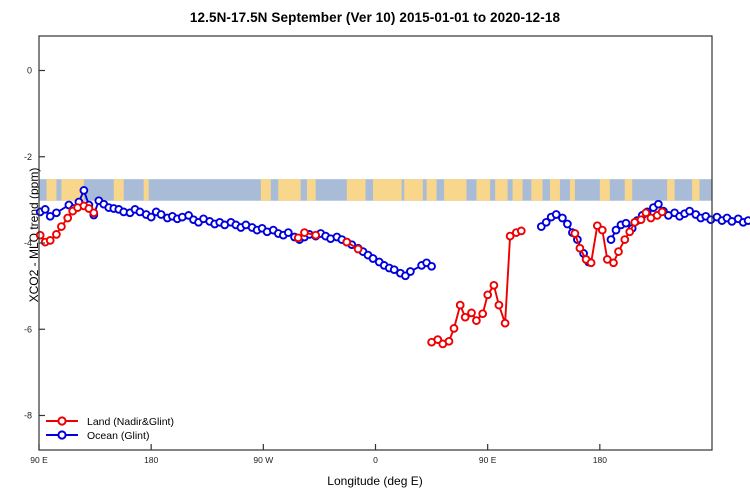 The width and height of the screenshot is (750, 500). What do you see at coordinates (29, 71) in the screenshot?
I see `y-tick-label: 0` at bounding box center [29, 71].